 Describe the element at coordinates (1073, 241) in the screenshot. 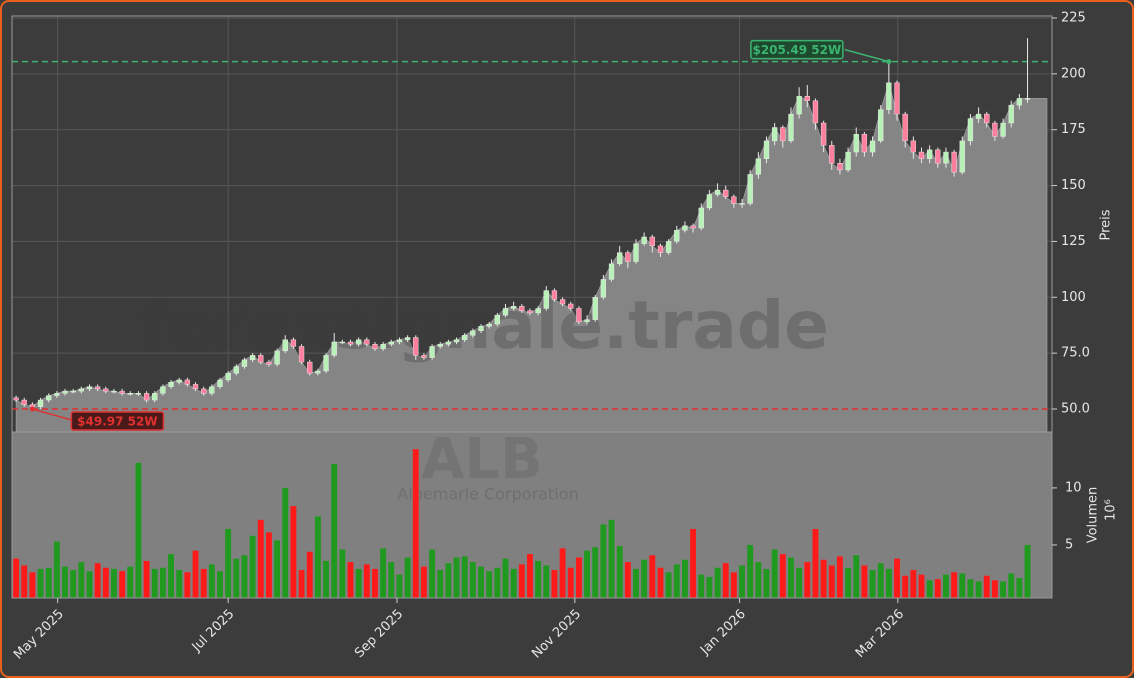

I see `y-tick-label: 125` at that location.